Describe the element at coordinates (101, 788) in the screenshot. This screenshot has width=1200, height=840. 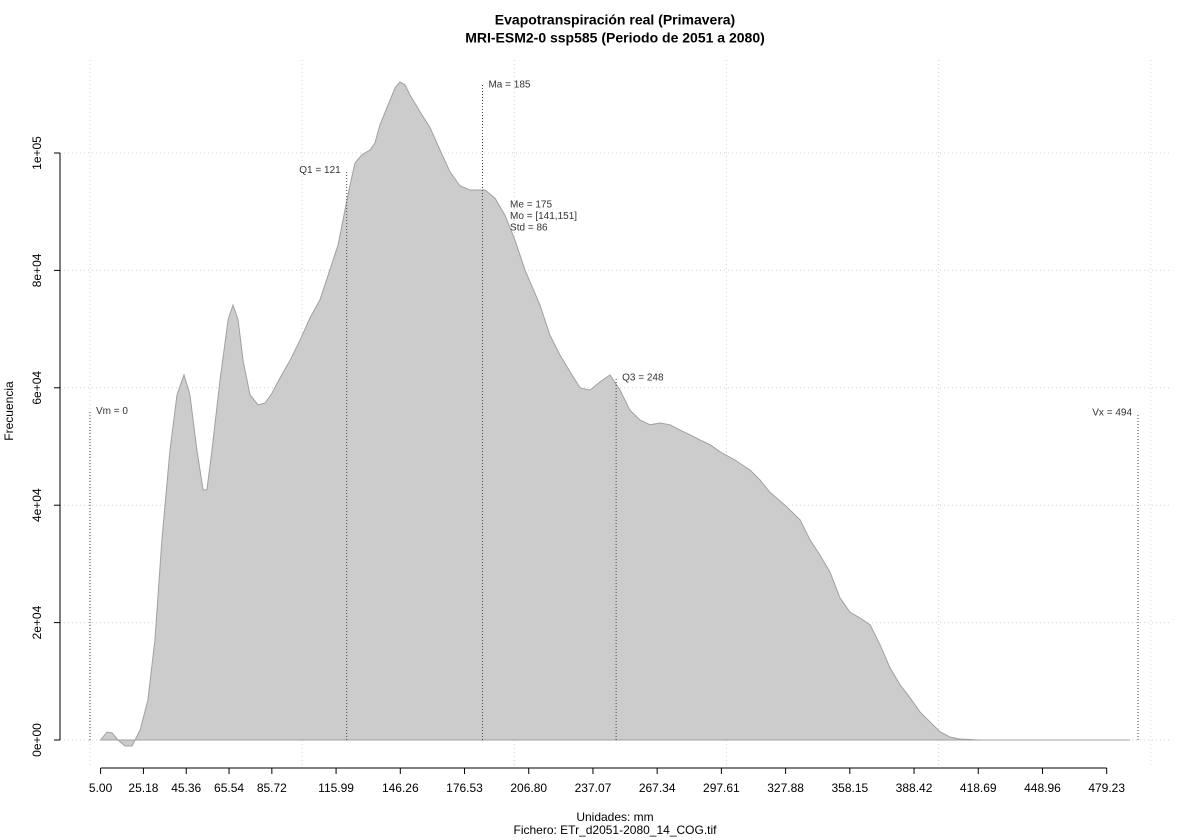
I see `x-tick-label: 5.00` at that location.